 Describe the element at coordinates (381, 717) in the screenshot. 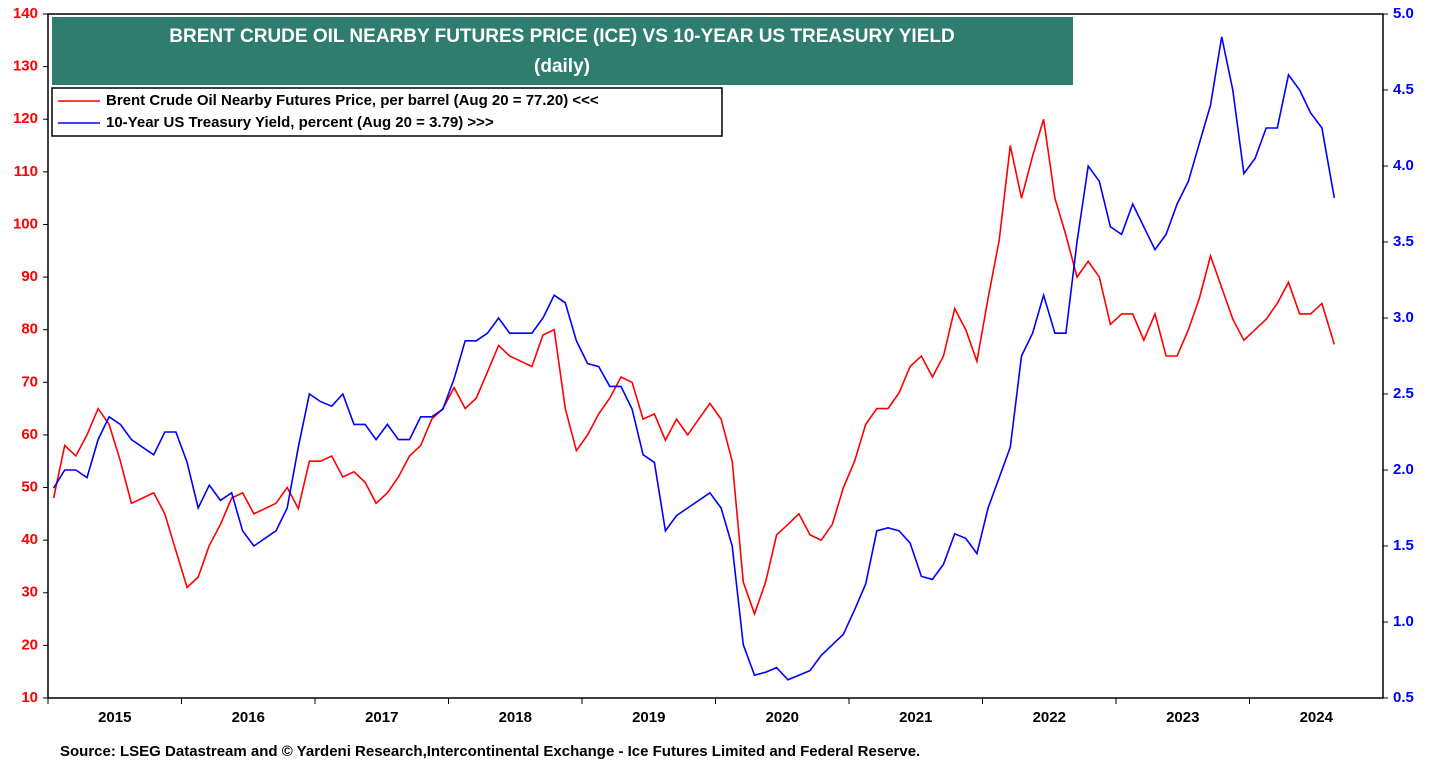

I see `x-tick-label: 2017` at that location.